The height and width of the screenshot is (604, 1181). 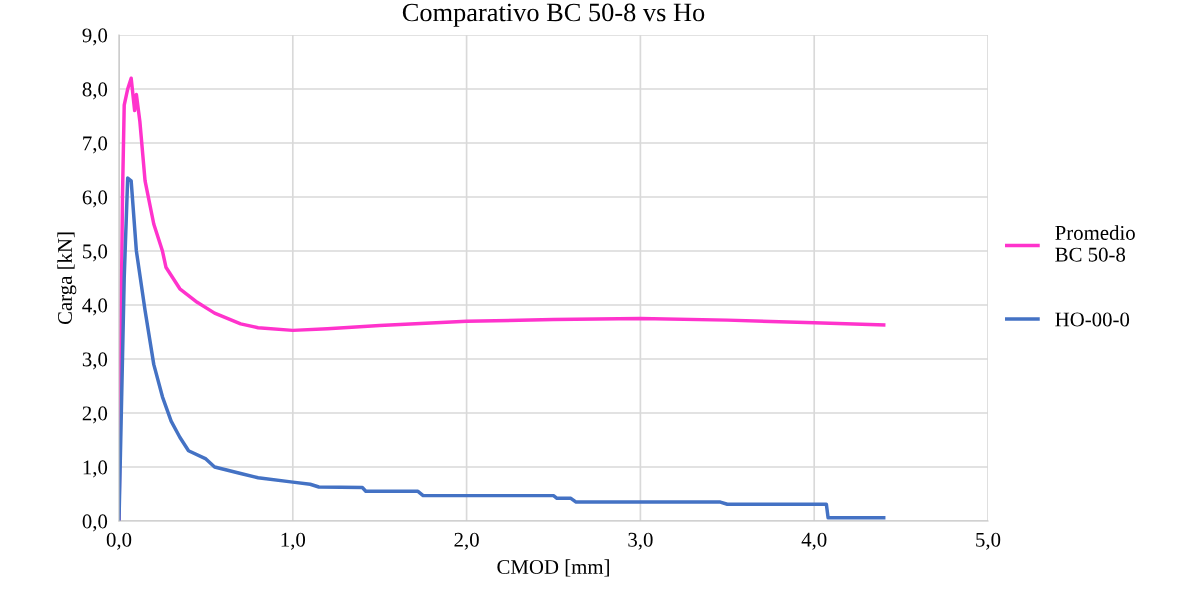 What do you see at coordinates (293, 541) in the screenshot?
I see `x-tick-label: 1,0` at bounding box center [293, 541].